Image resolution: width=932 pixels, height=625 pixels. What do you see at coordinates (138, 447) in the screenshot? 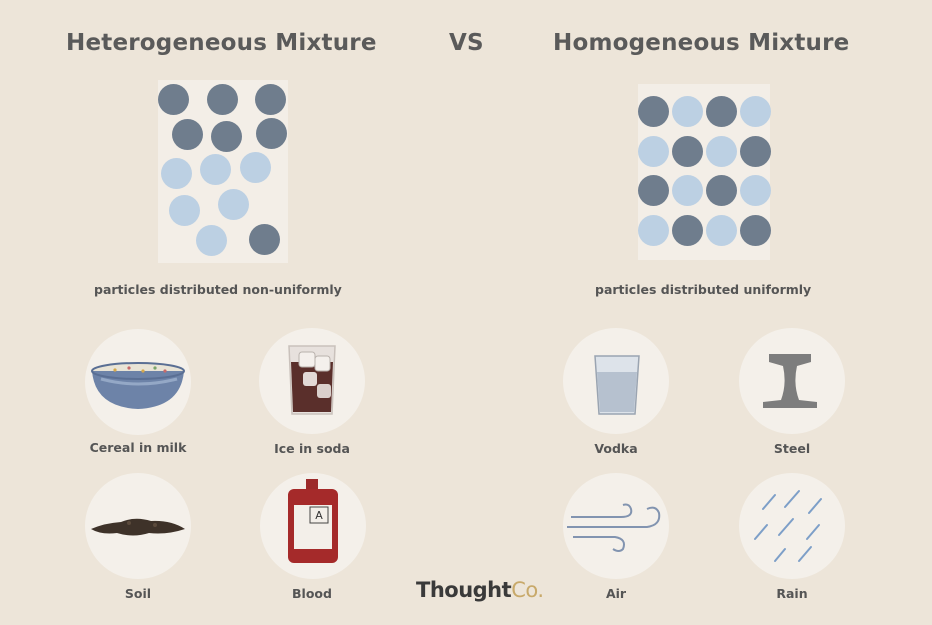
I see `cereal-label: Cereal in milk` at bounding box center [138, 447].